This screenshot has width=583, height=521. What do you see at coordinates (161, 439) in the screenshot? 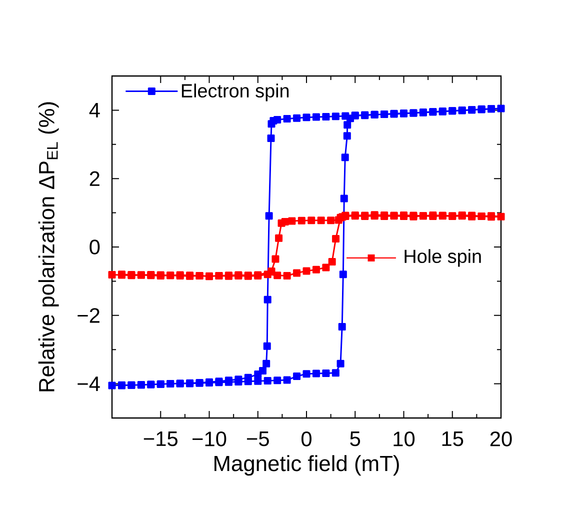
I see `x-tick-label: −15` at bounding box center [161, 439].